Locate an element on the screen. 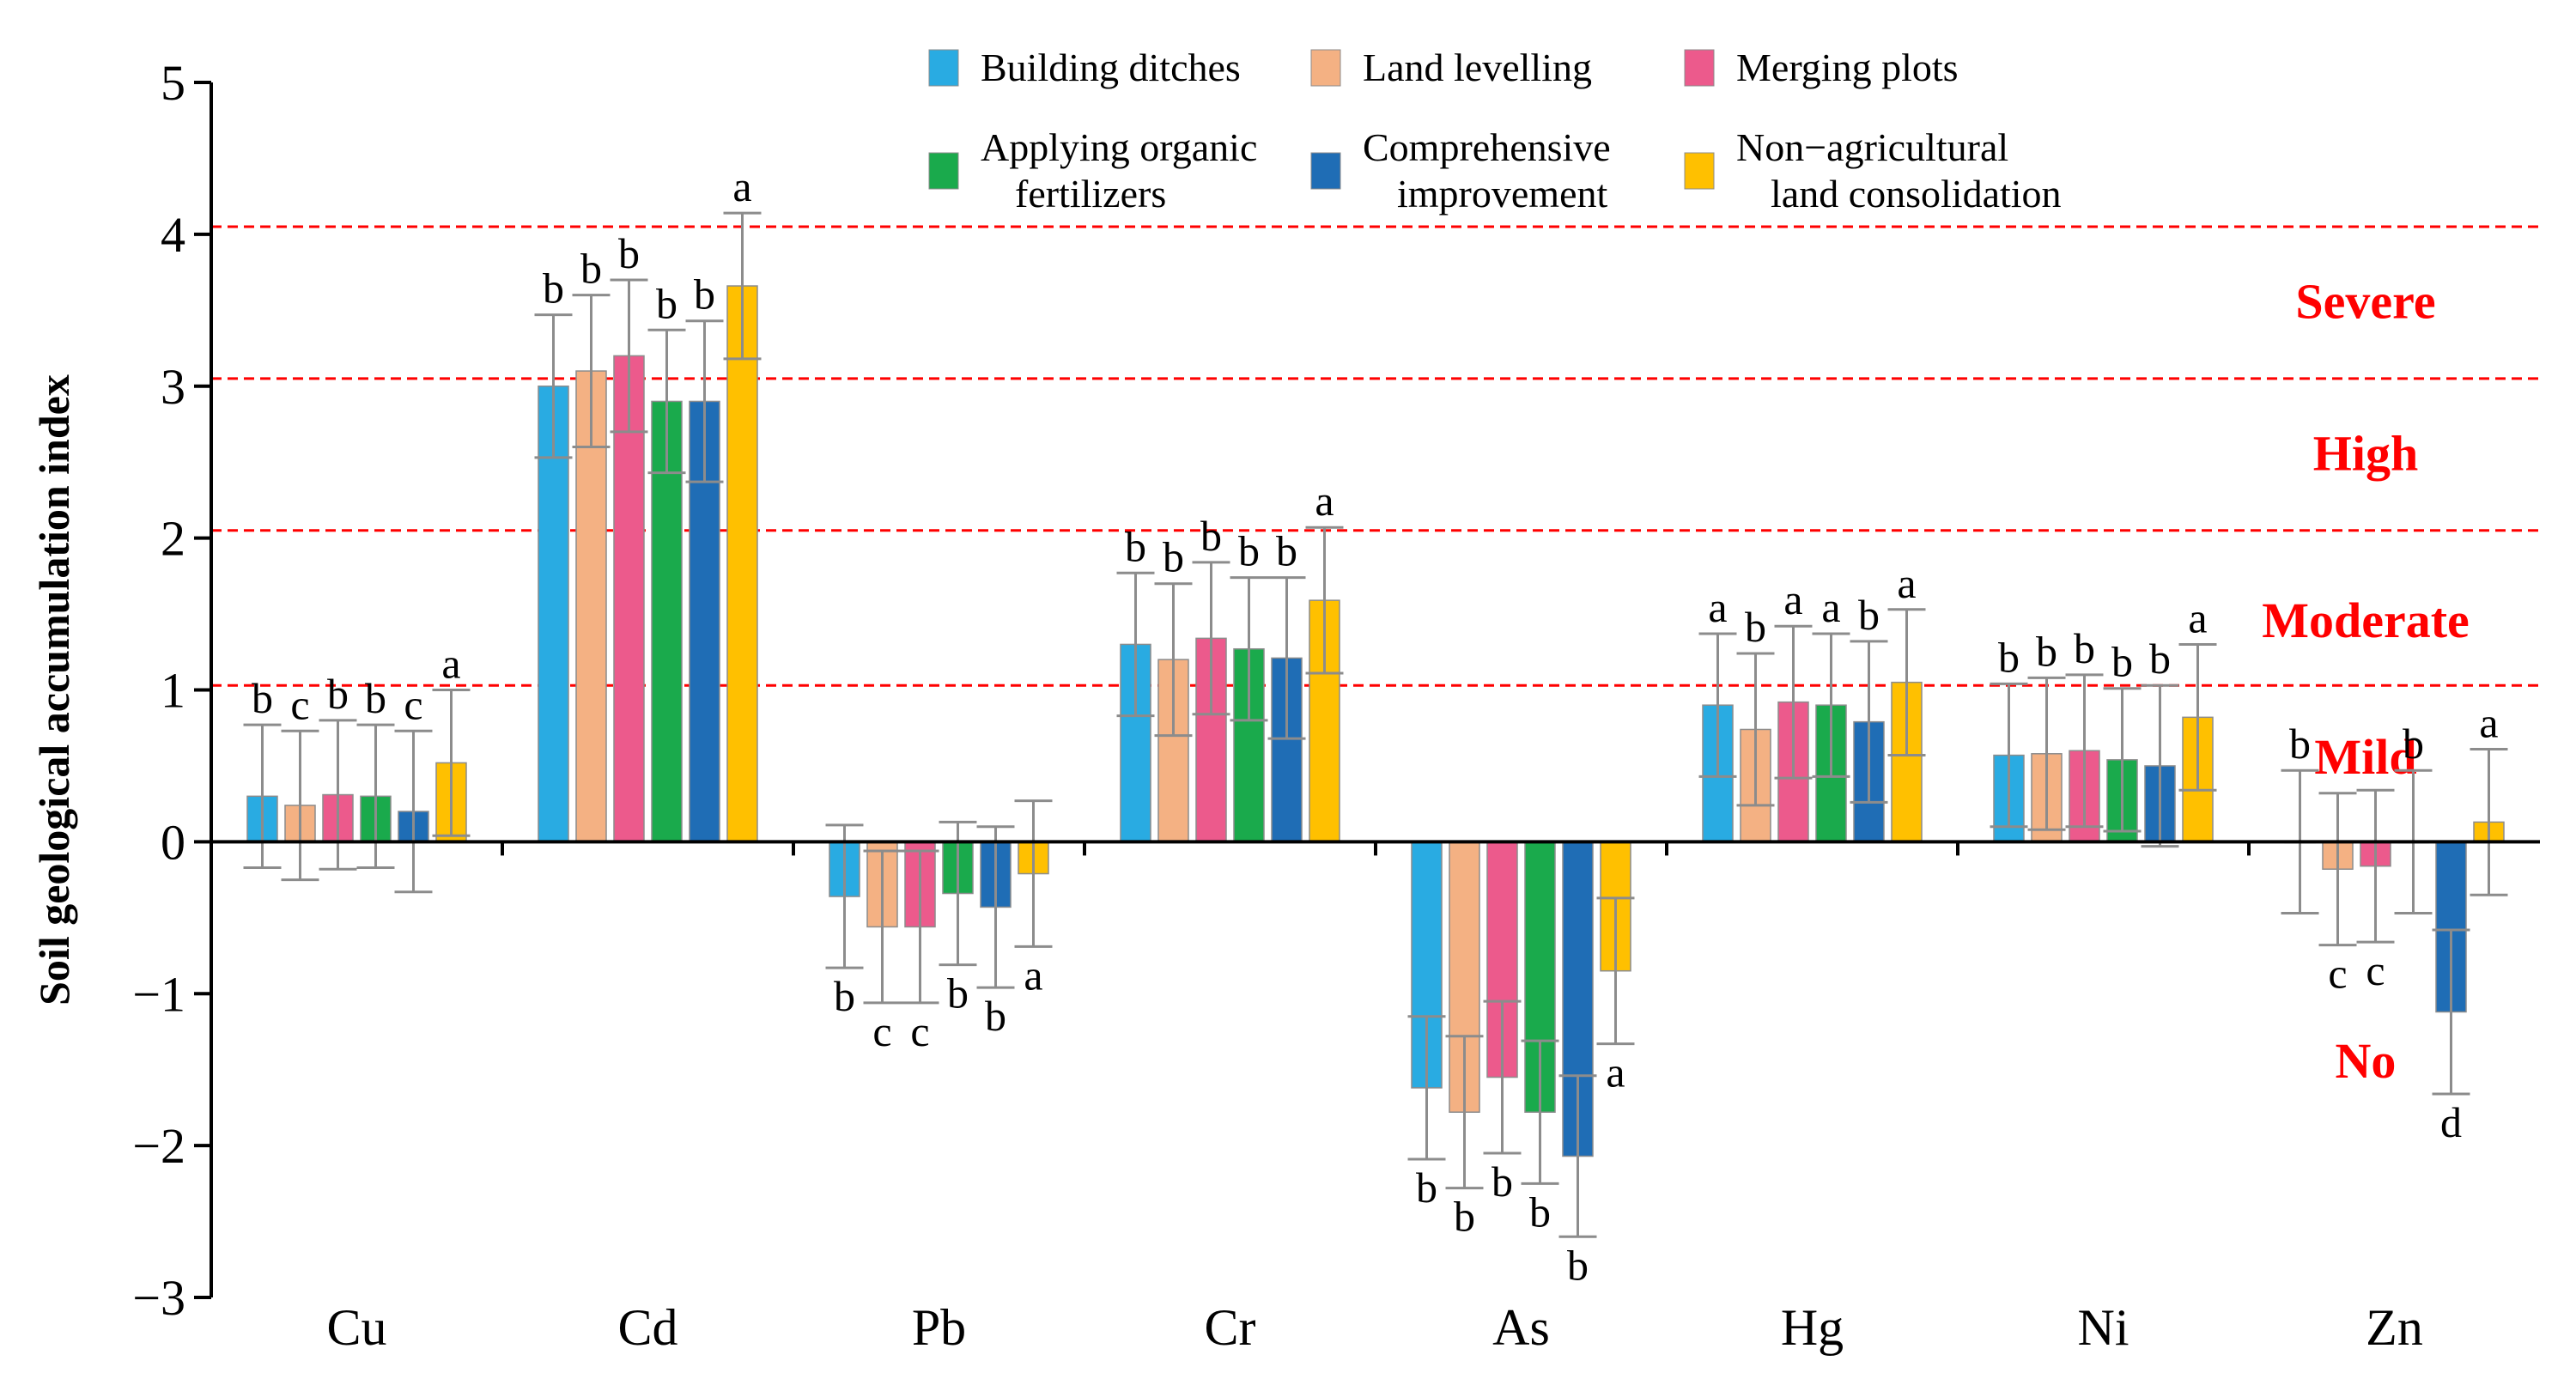 The width and height of the screenshot is (2576, 1373). category-label: As is located at coordinates (1521, 1327).